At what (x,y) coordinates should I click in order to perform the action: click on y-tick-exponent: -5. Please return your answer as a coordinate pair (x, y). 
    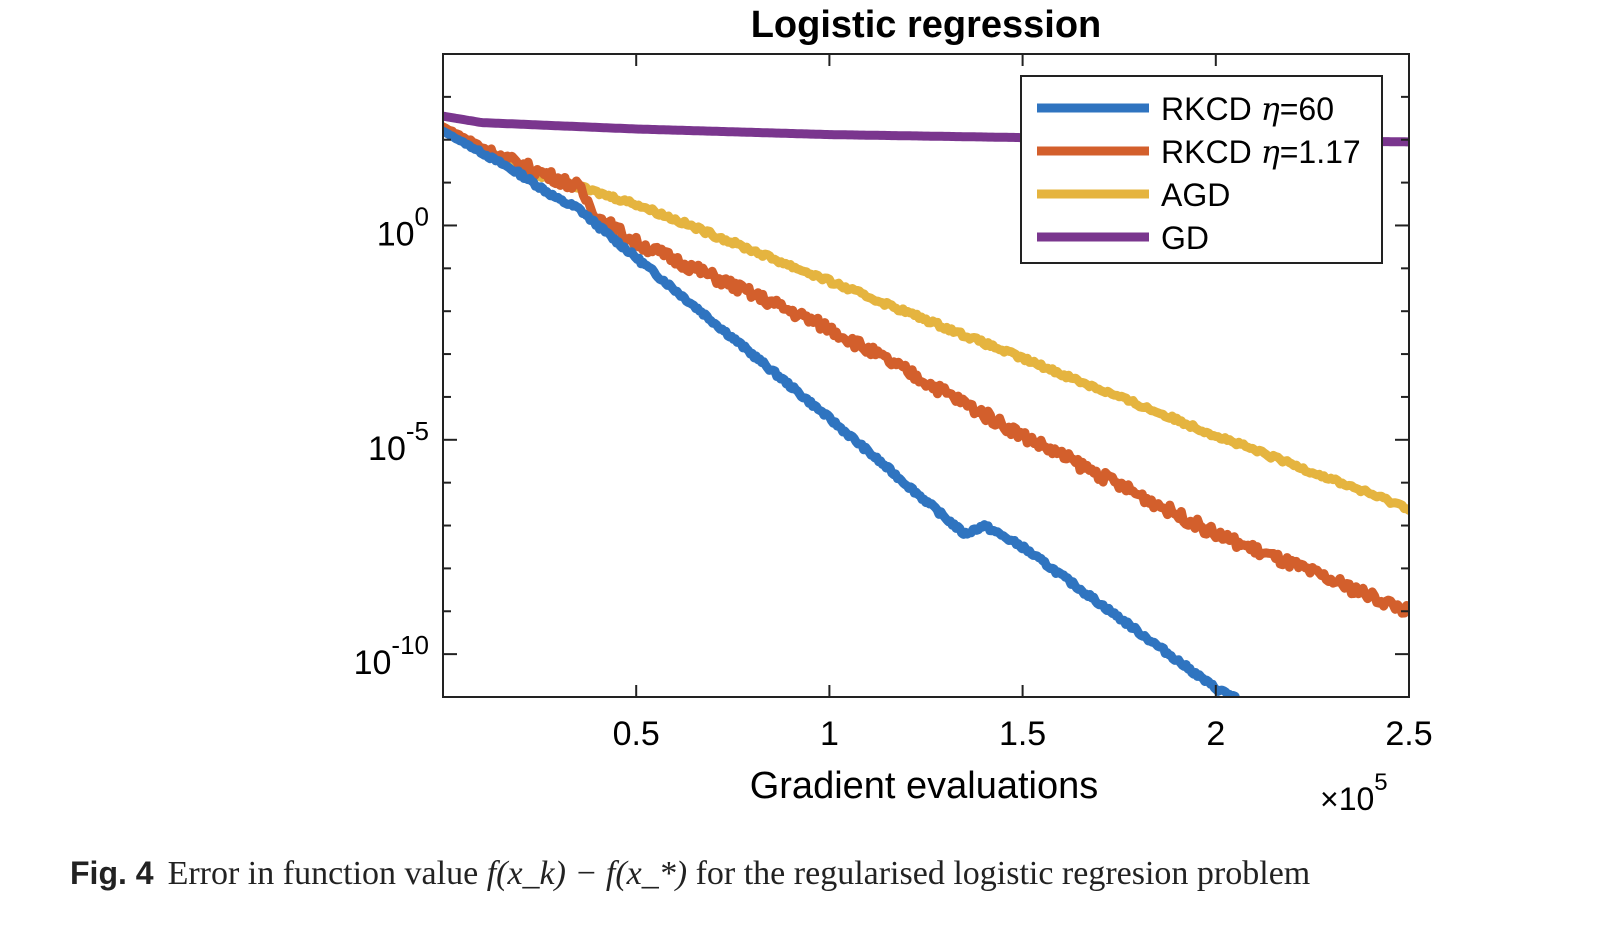
    Looking at the image, I should click on (417, 431).